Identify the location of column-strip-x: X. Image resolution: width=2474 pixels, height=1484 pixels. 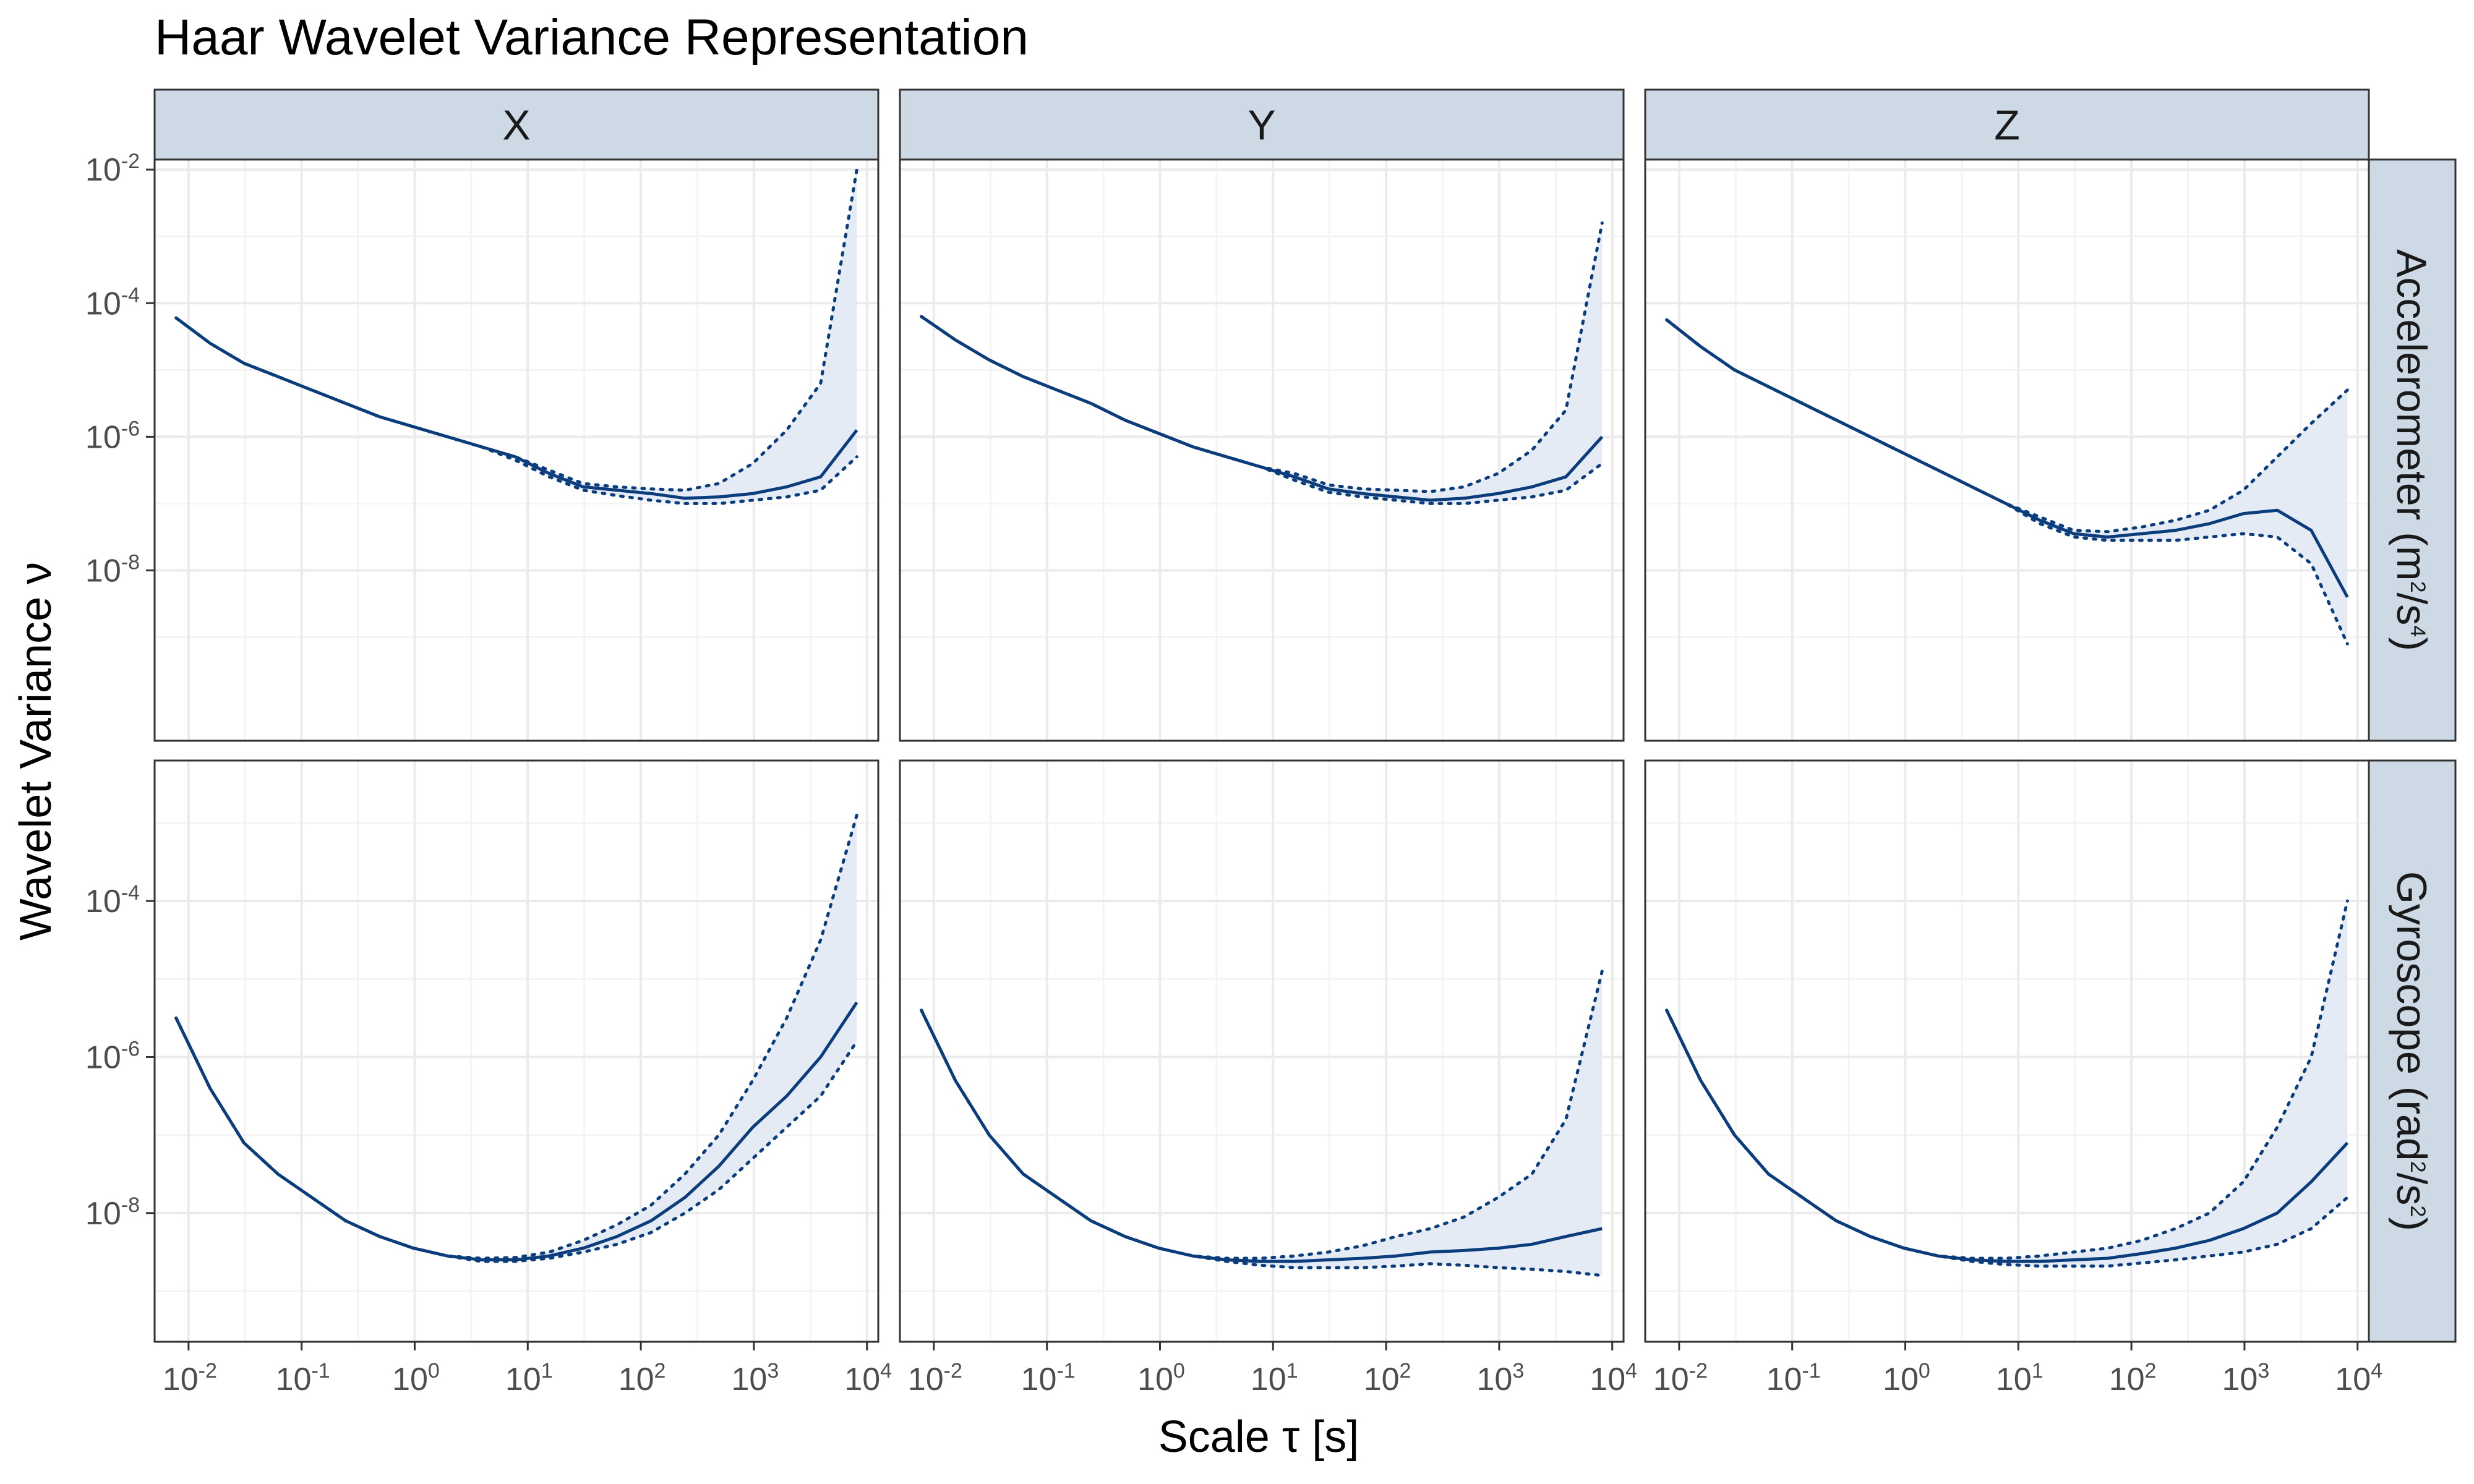
(516, 124).